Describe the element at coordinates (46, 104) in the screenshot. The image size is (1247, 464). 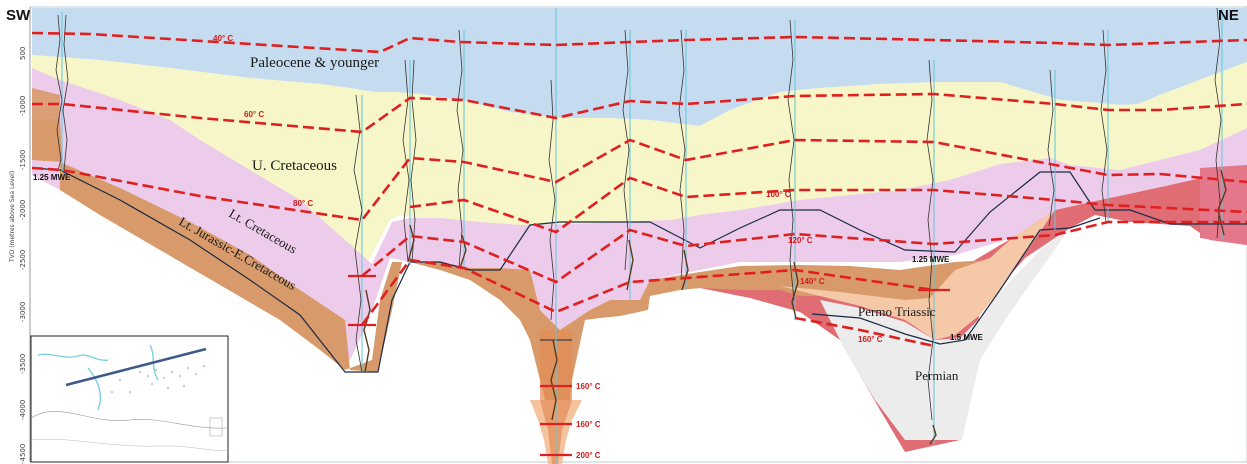
I see `unit-lt-jurassic-upper` at that location.